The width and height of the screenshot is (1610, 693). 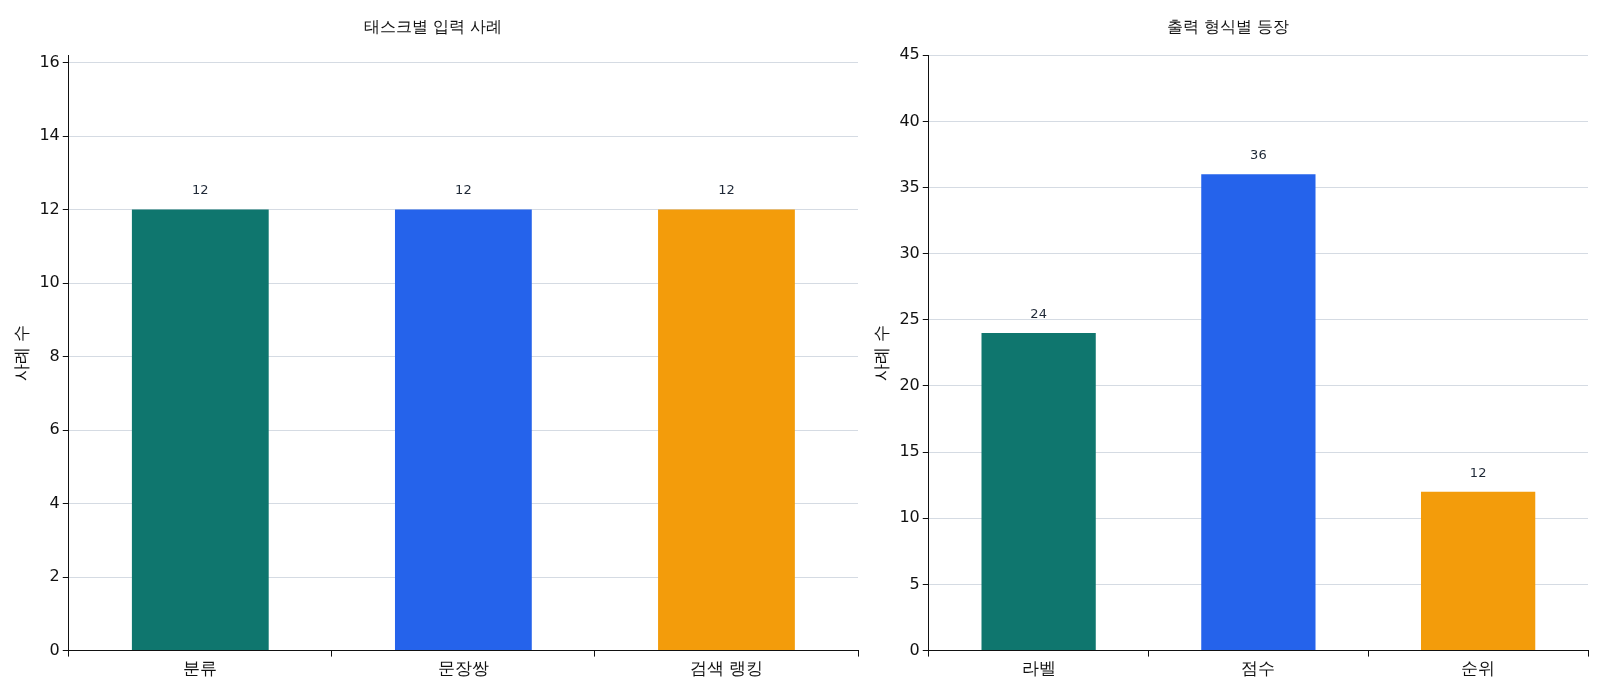 What do you see at coordinates (54, 355) in the screenshot?
I see `y-tick-label: 8` at bounding box center [54, 355].